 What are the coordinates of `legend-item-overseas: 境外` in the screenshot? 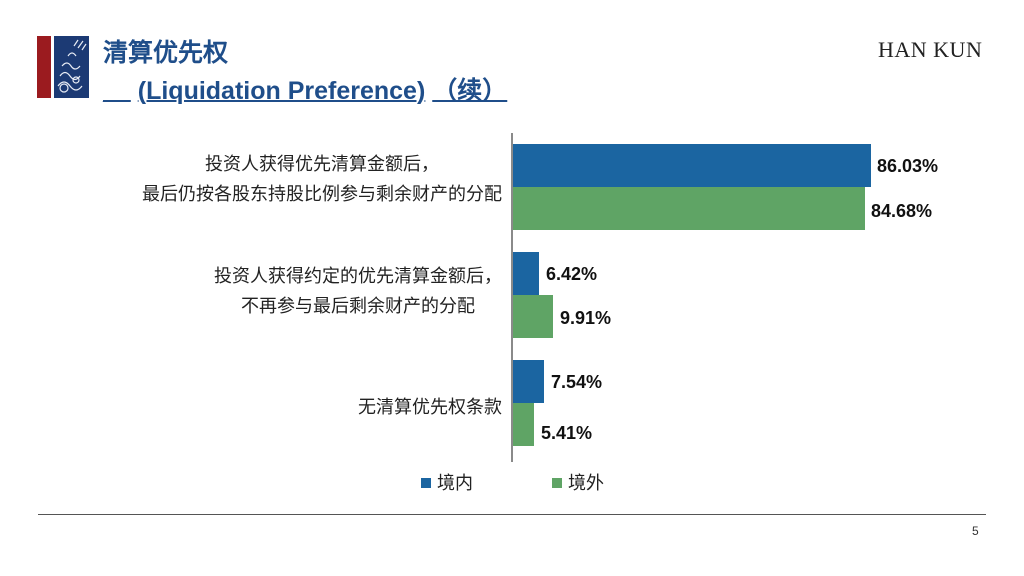 It's located at (578, 482).